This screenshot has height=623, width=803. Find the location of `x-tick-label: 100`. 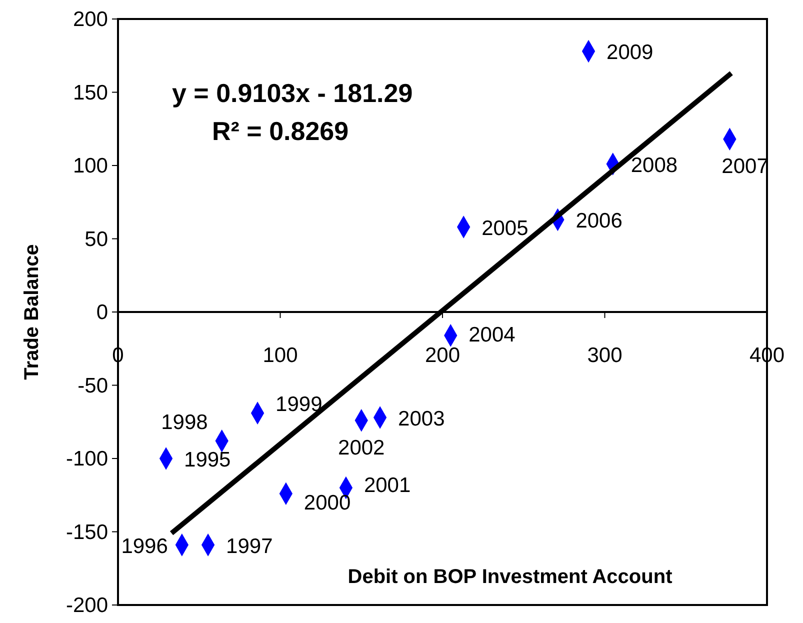

x-tick-label: 100 is located at coordinates (280, 355).